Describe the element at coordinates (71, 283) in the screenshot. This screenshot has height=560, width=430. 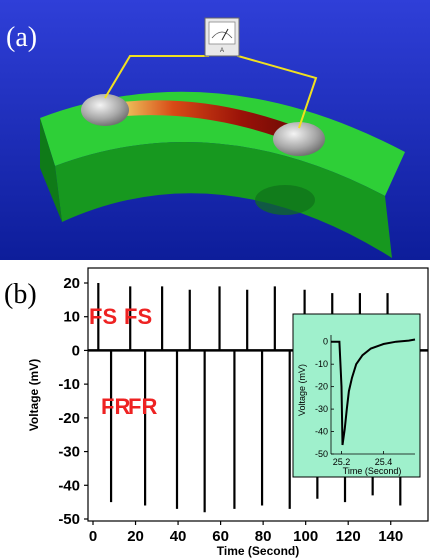
I see `y-tick-label: 20` at that location.